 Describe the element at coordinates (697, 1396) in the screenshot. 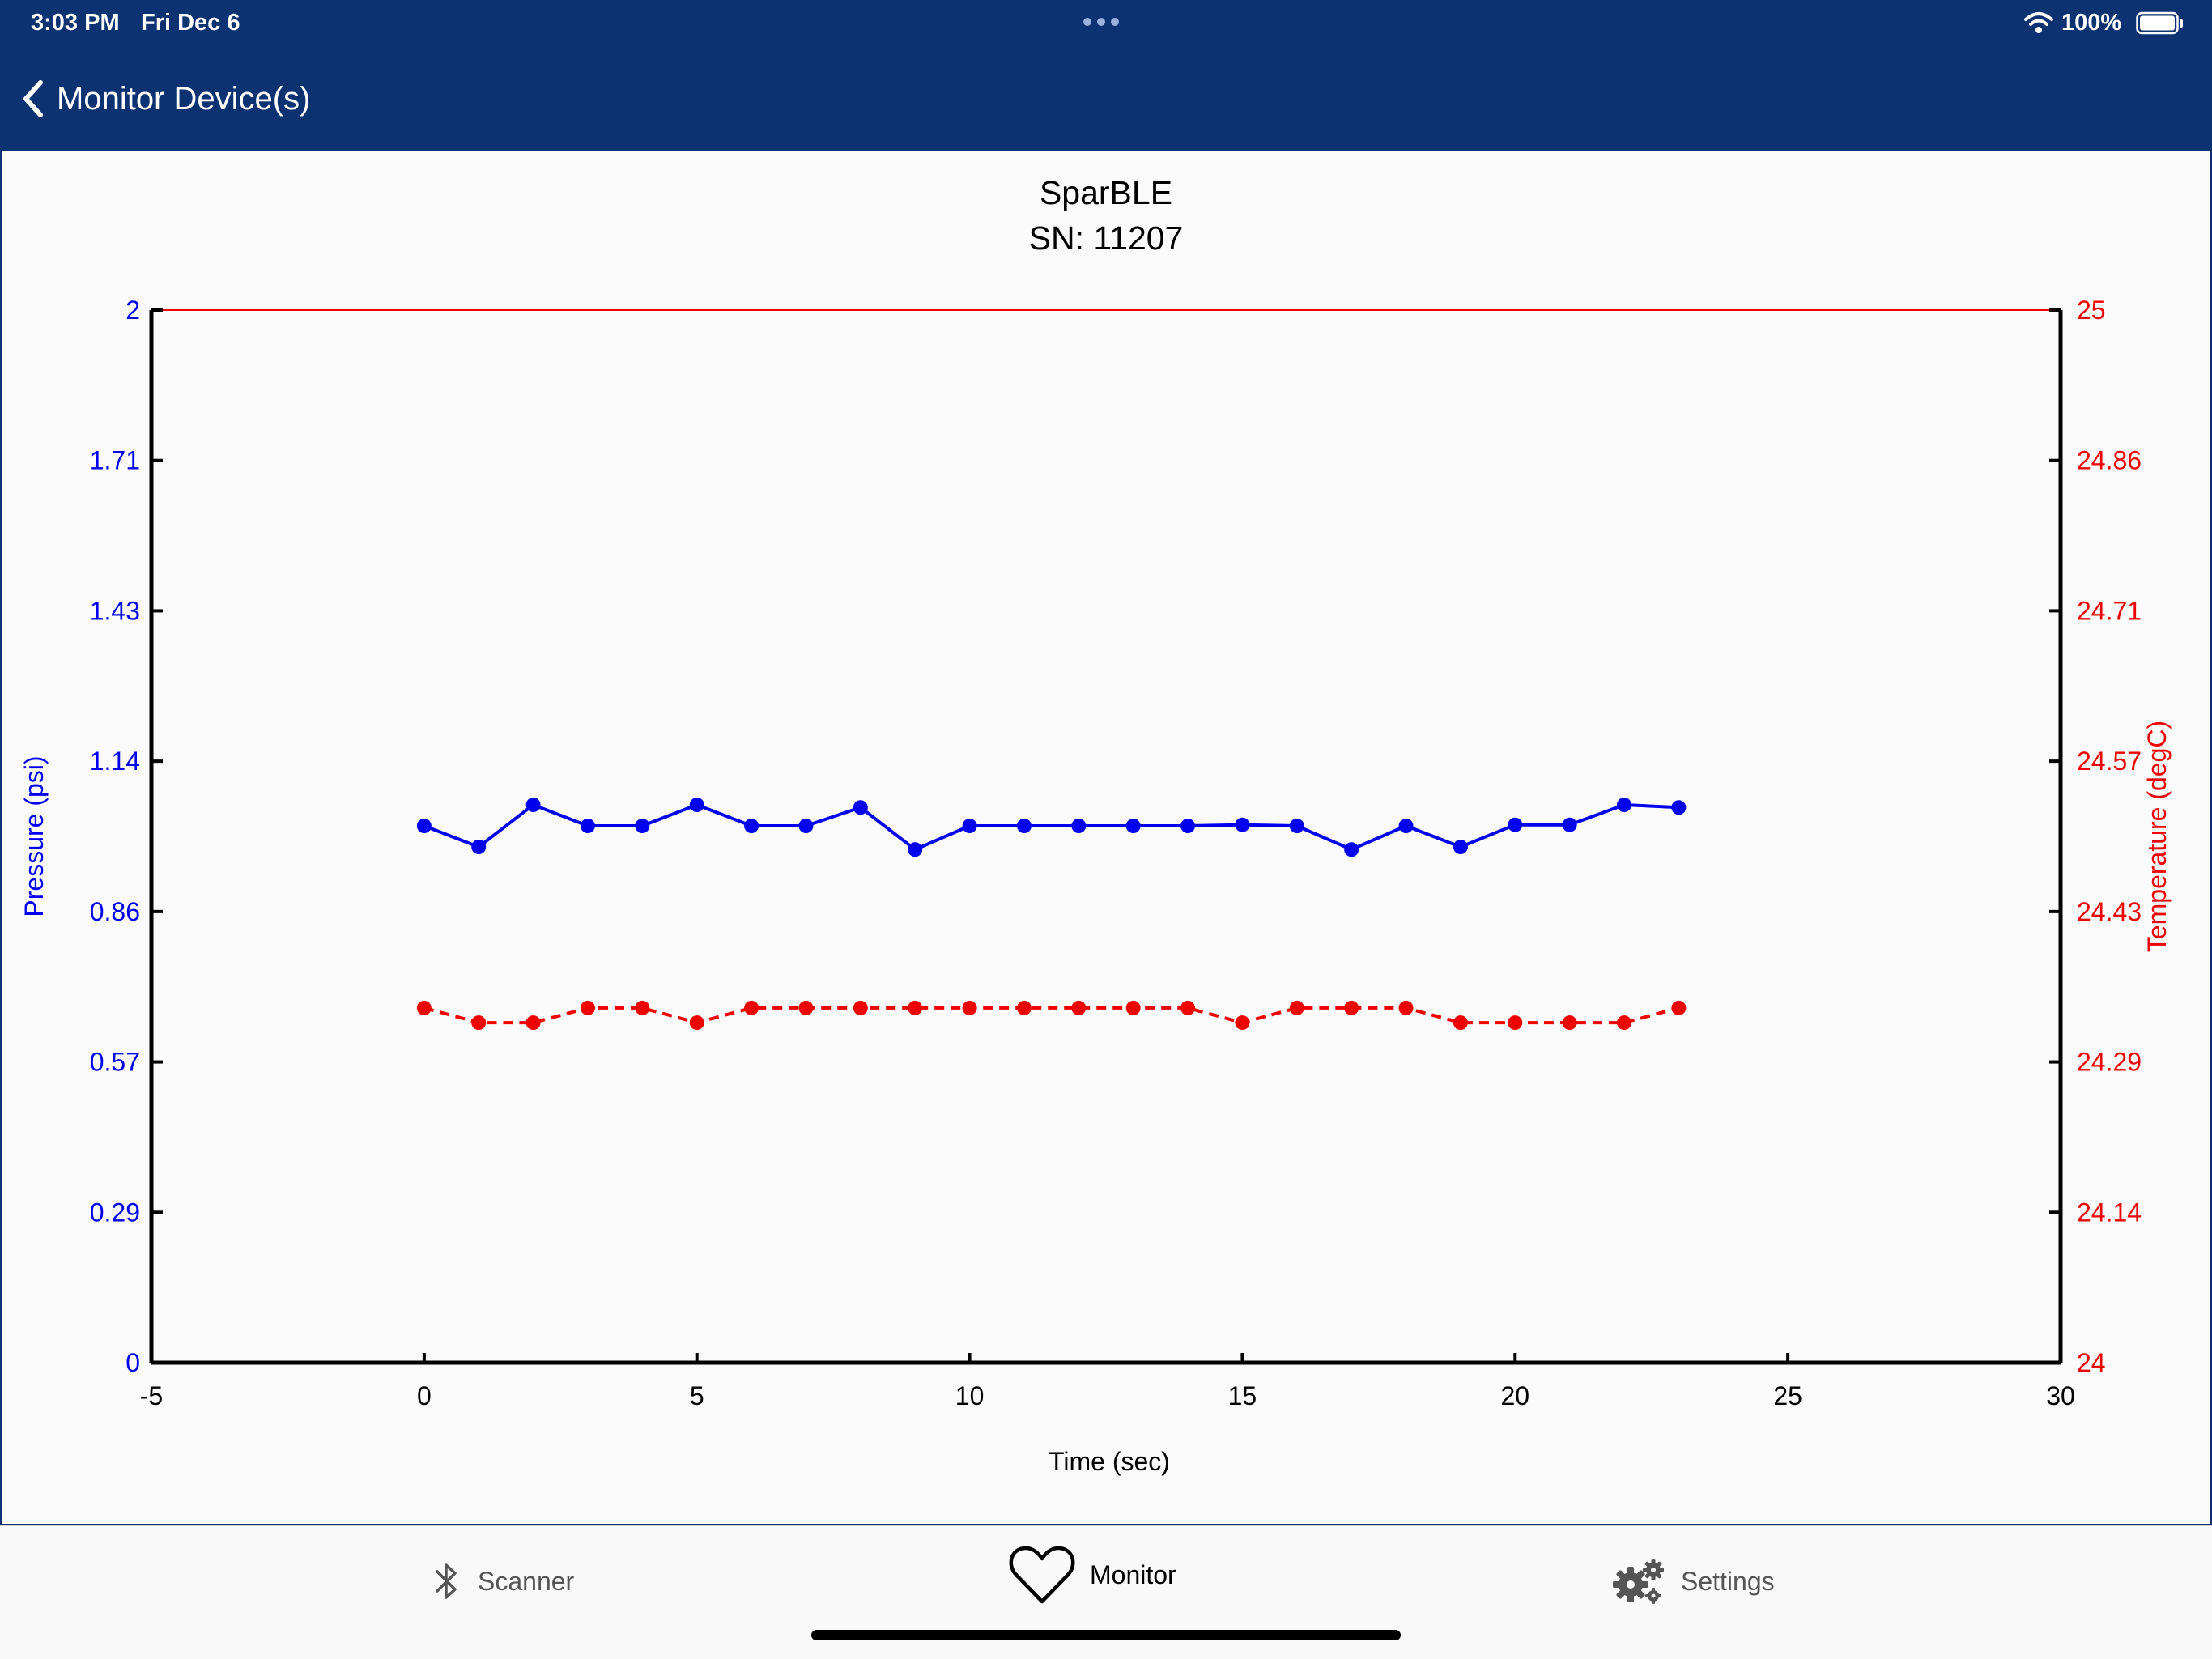

I see `x-tick-label: 5` at that location.